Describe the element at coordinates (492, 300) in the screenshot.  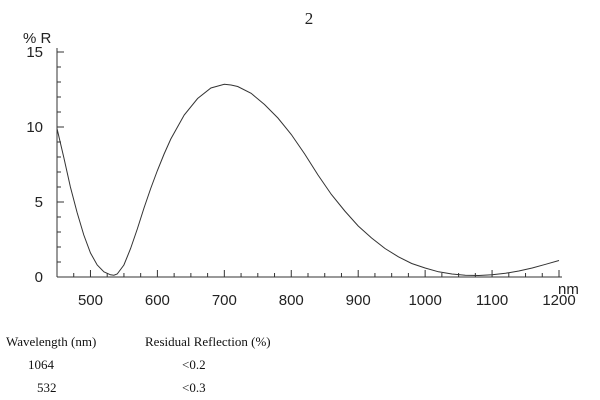
I see `x-tick-label: 1100` at that location.